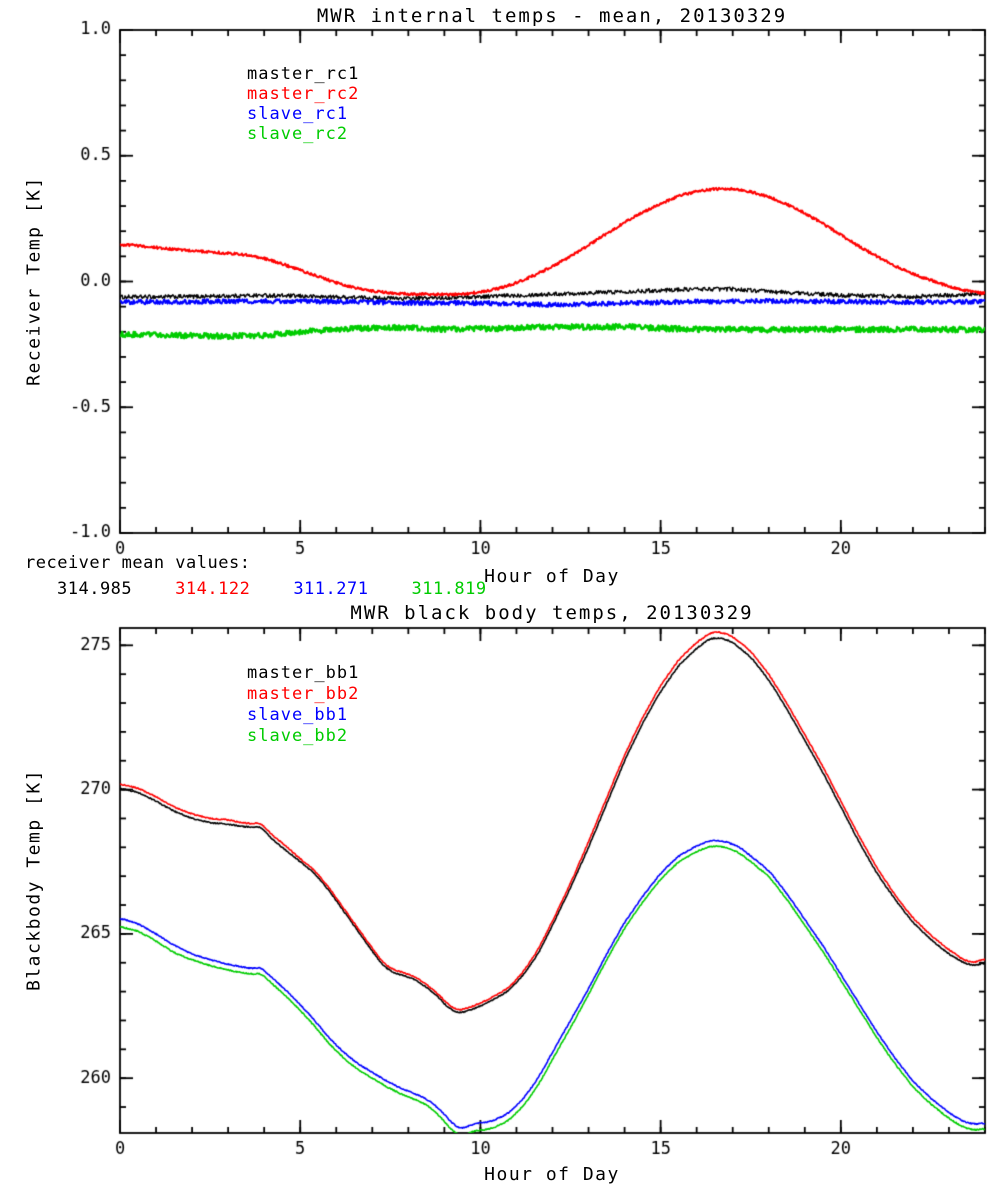  What do you see at coordinates (552, 16) in the screenshot?
I see `top-chart-title: MWR internal temps - mean, 20130329` at bounding box center [552, 16].